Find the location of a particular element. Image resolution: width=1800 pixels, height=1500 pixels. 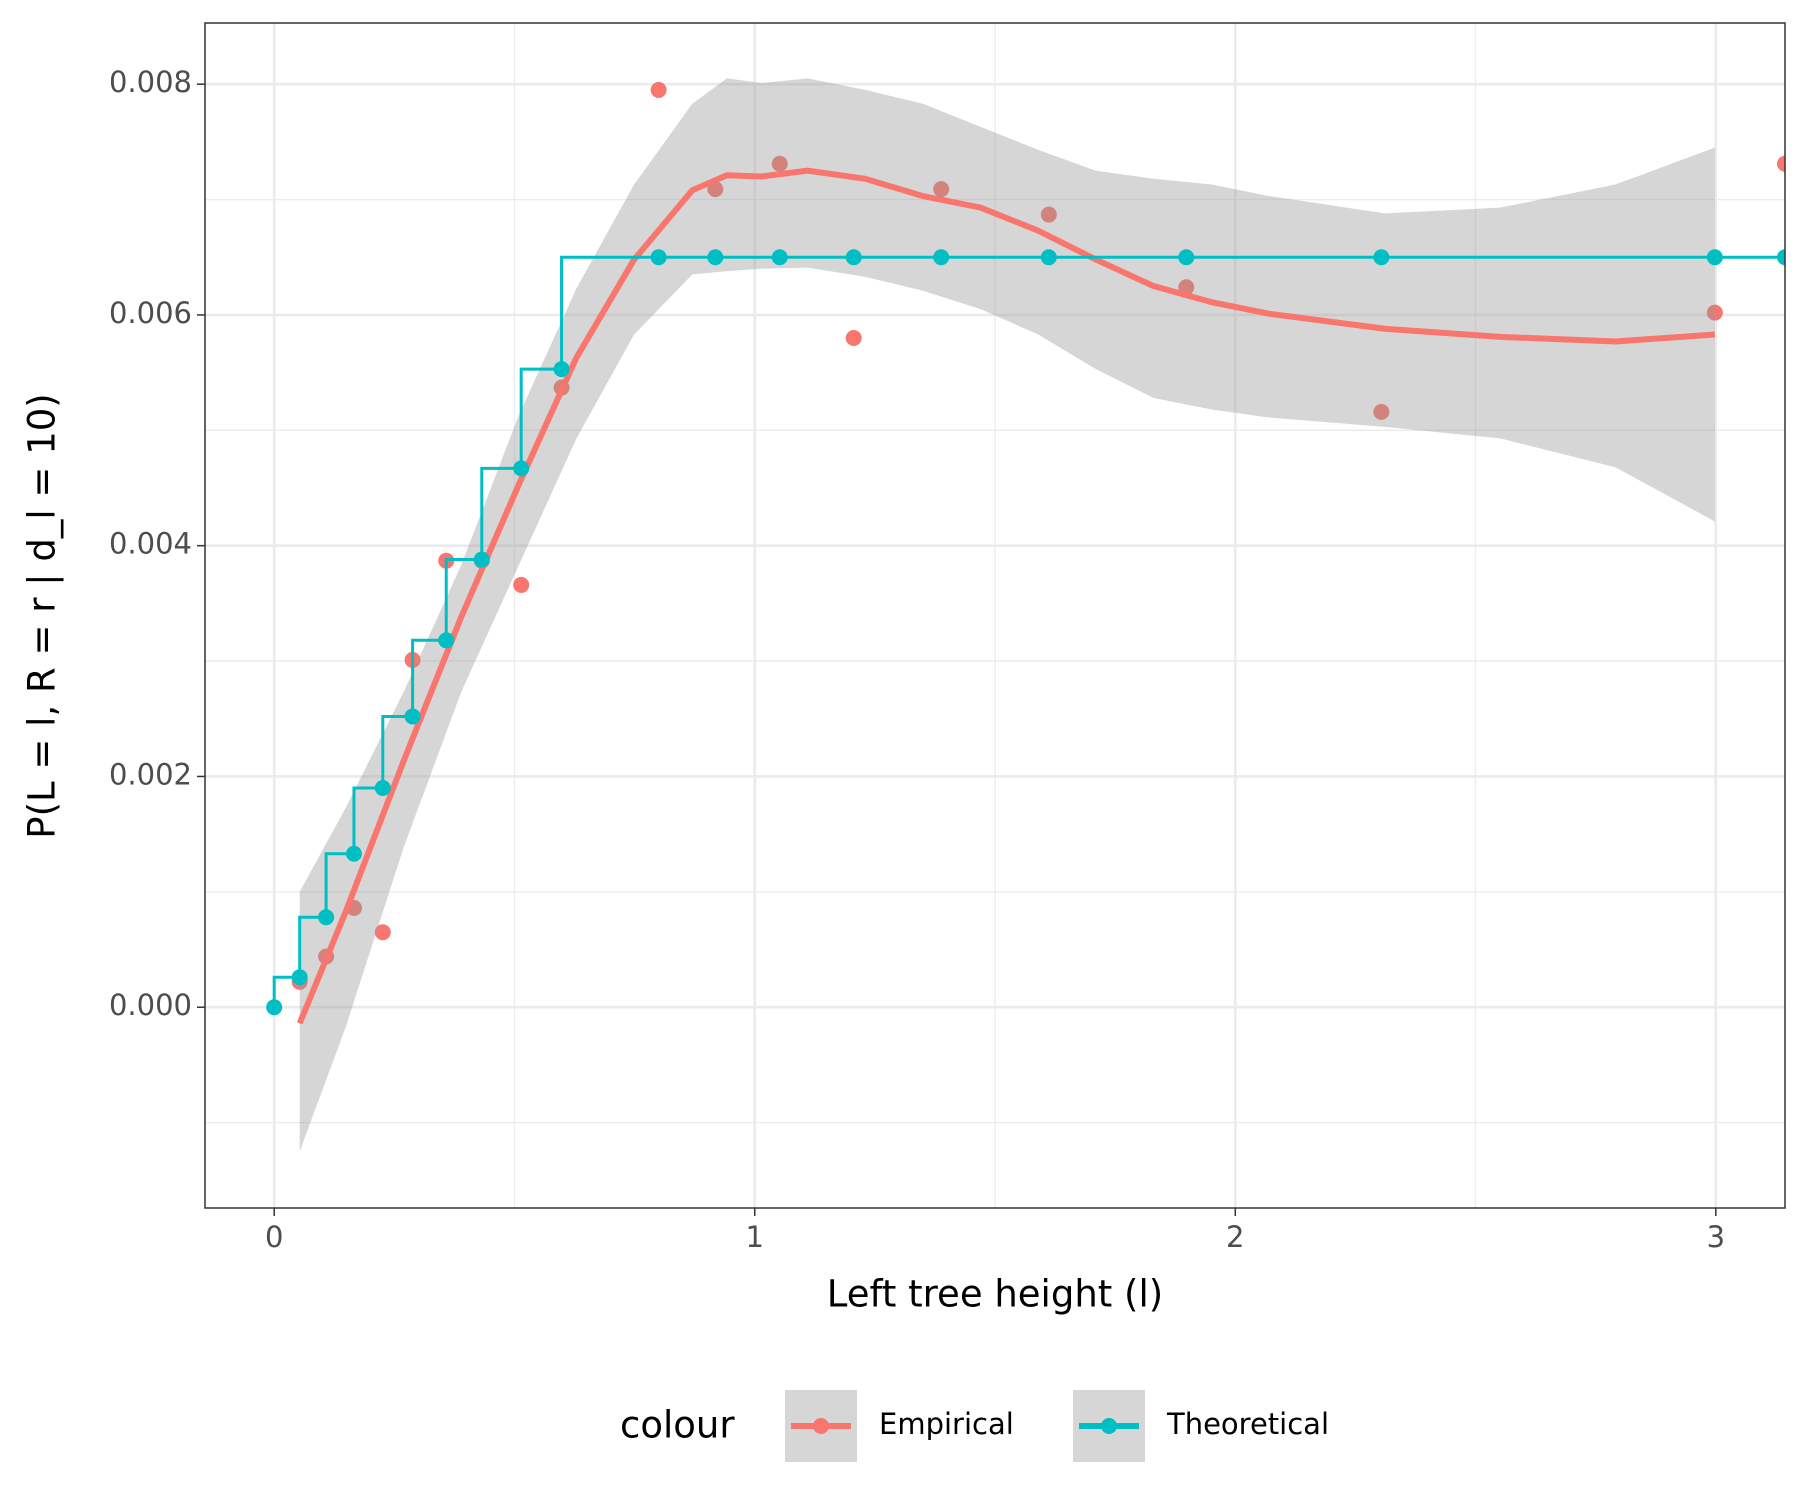

y-tick-label: 0.006 is located at coordinates (150, 313).